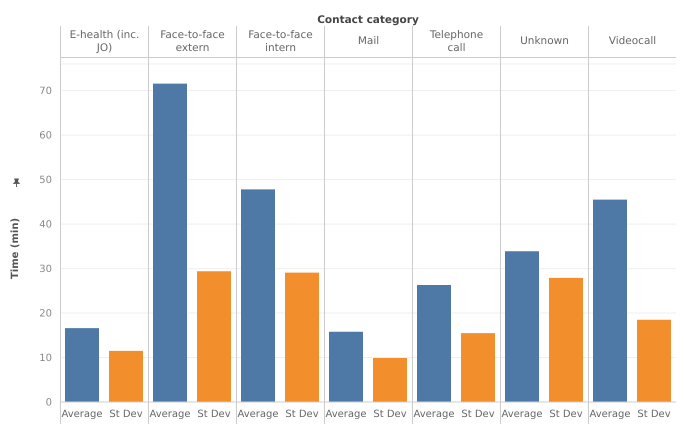  Describe the element at coordinates (544, 42) in the screenshot. I see `chart-title: Unknown` at that location.